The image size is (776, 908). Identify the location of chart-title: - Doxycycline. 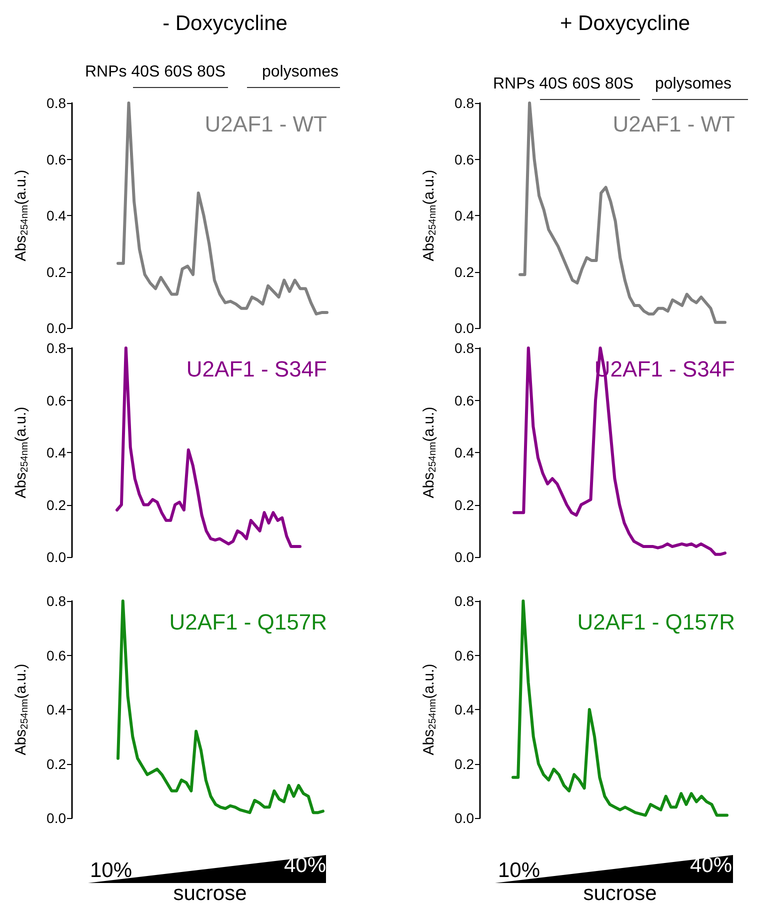
(225, 23).